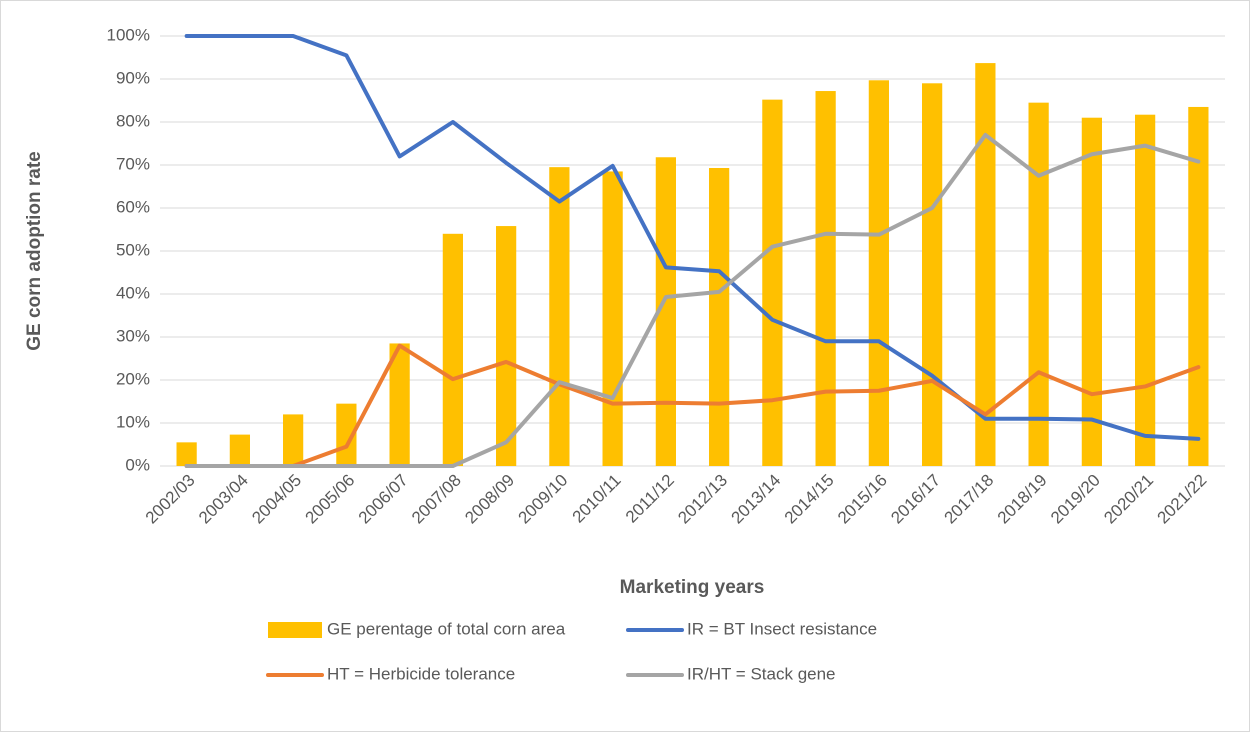 The height and width of the screenshot is (737, 1250). I want to click on y-tick-label: 30%, so click(133, 335).